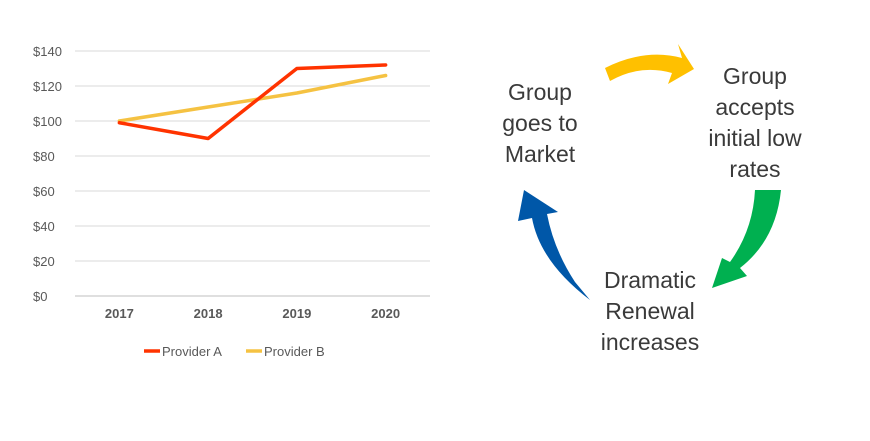 This screenshot has height=441, width=870. Describe the element at coordinates (385, 313) in the screenshot. I see `x-tick-label: 2020` at that location.